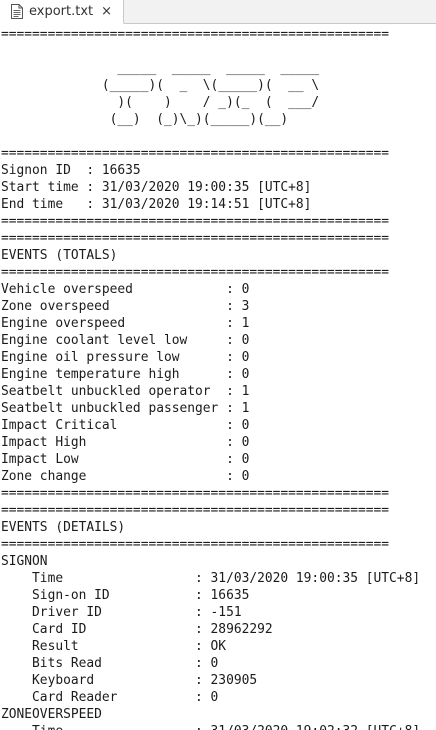  Describe the element at coordinates (210, 726) in the screenshot. I see `text-line: Time : 31/03/2020 19:02:32 [UTC+8]` at that location.